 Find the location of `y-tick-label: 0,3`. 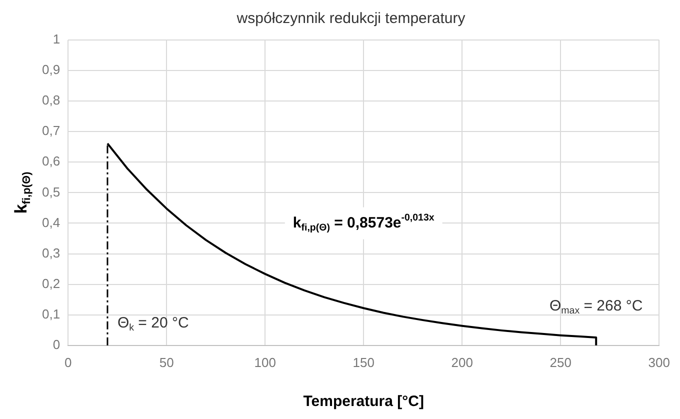

y-tick-label: 0,3 is located at coordinates (51, 252).